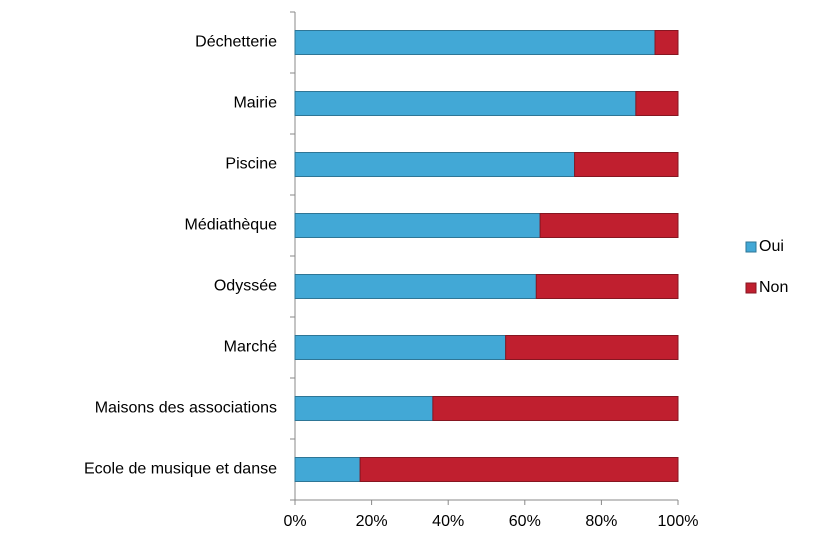  What do you see at coordinates (525, 521) in the screenshot?
I see `x-tick-label: 60%` at bounding box center [525, 521].